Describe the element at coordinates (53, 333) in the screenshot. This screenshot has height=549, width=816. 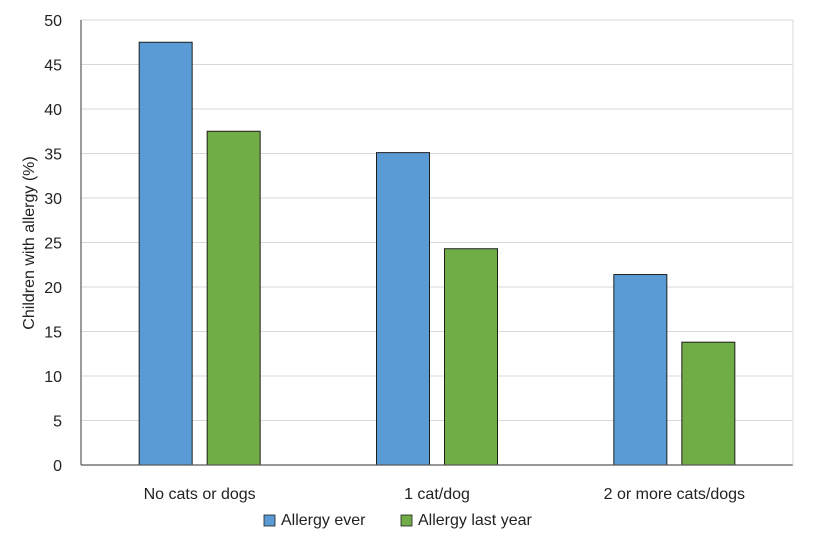
I see `y-tick-label: 15` at that location.